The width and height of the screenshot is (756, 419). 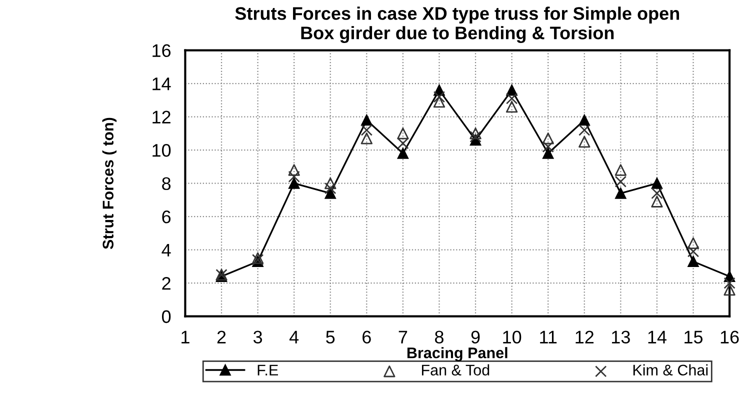 I want to click on x-tick-label: 5, so click(x=330, y=337).